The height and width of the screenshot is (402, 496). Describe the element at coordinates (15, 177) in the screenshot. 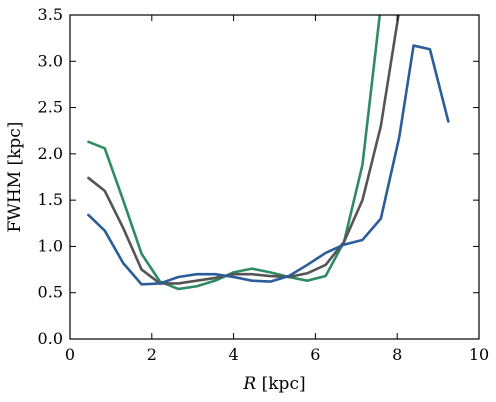

I see `y-axis-label: FWHM [kpc]` at that location.